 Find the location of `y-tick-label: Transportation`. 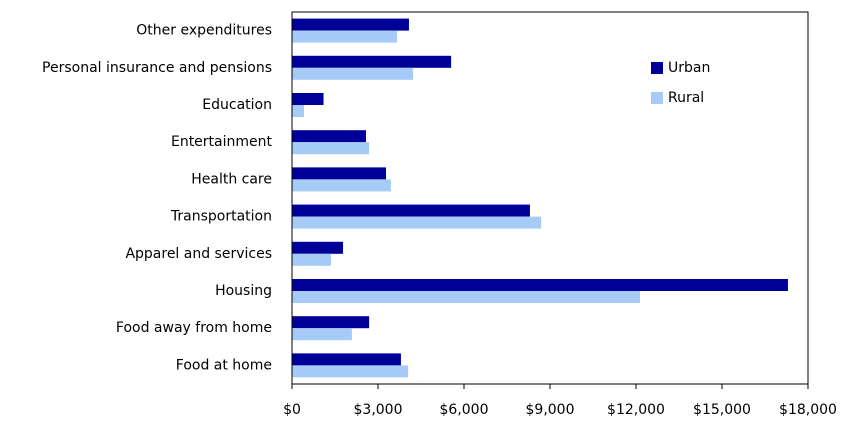

y-tick-label: Transportation is located at coordinates (221, 217).